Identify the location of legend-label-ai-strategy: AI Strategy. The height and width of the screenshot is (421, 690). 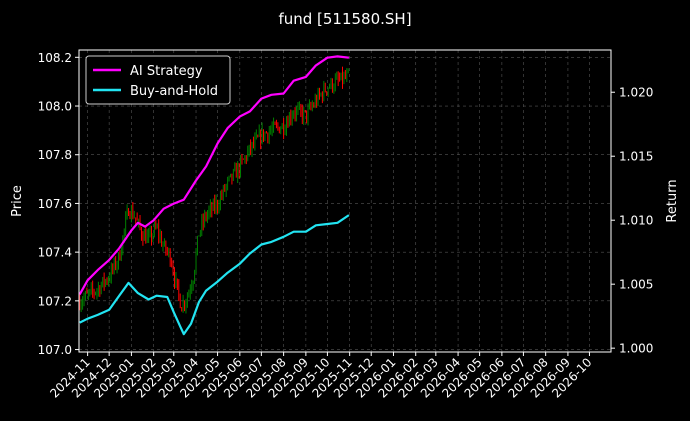
(166, 71).